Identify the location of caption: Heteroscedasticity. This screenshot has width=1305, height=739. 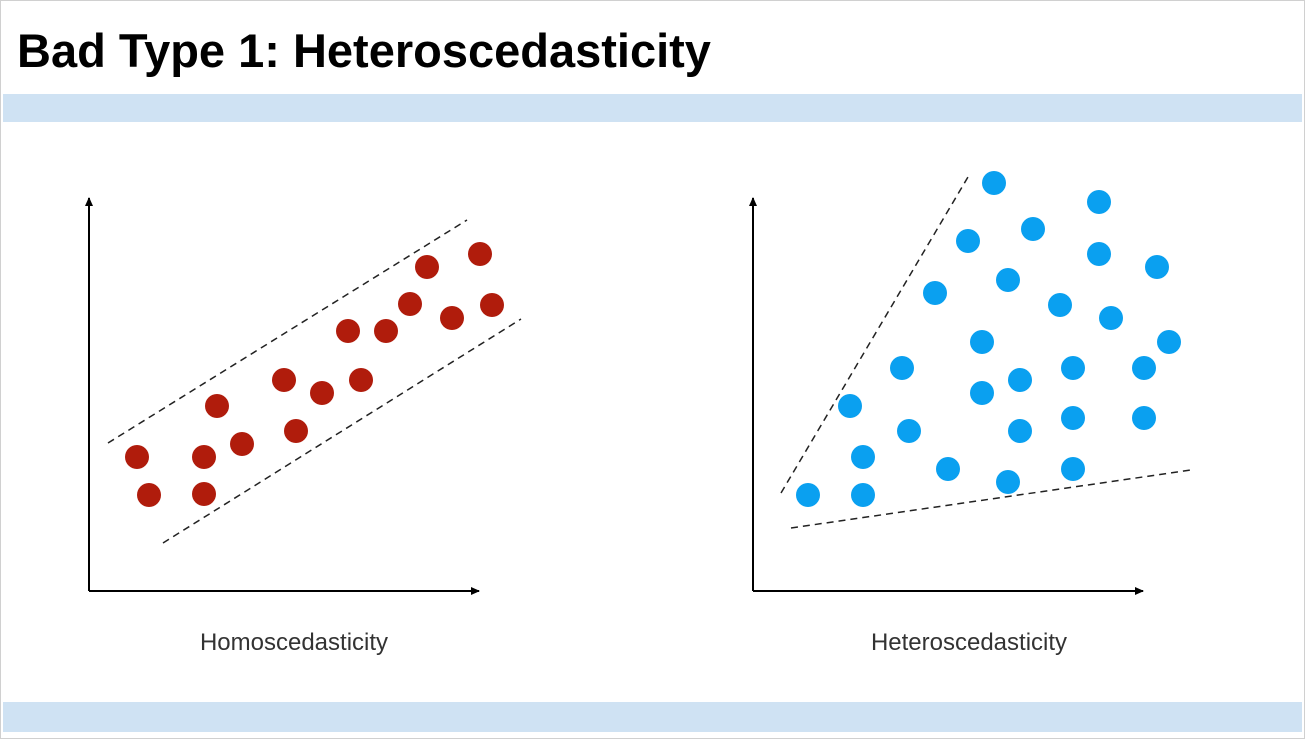
(969, 642).